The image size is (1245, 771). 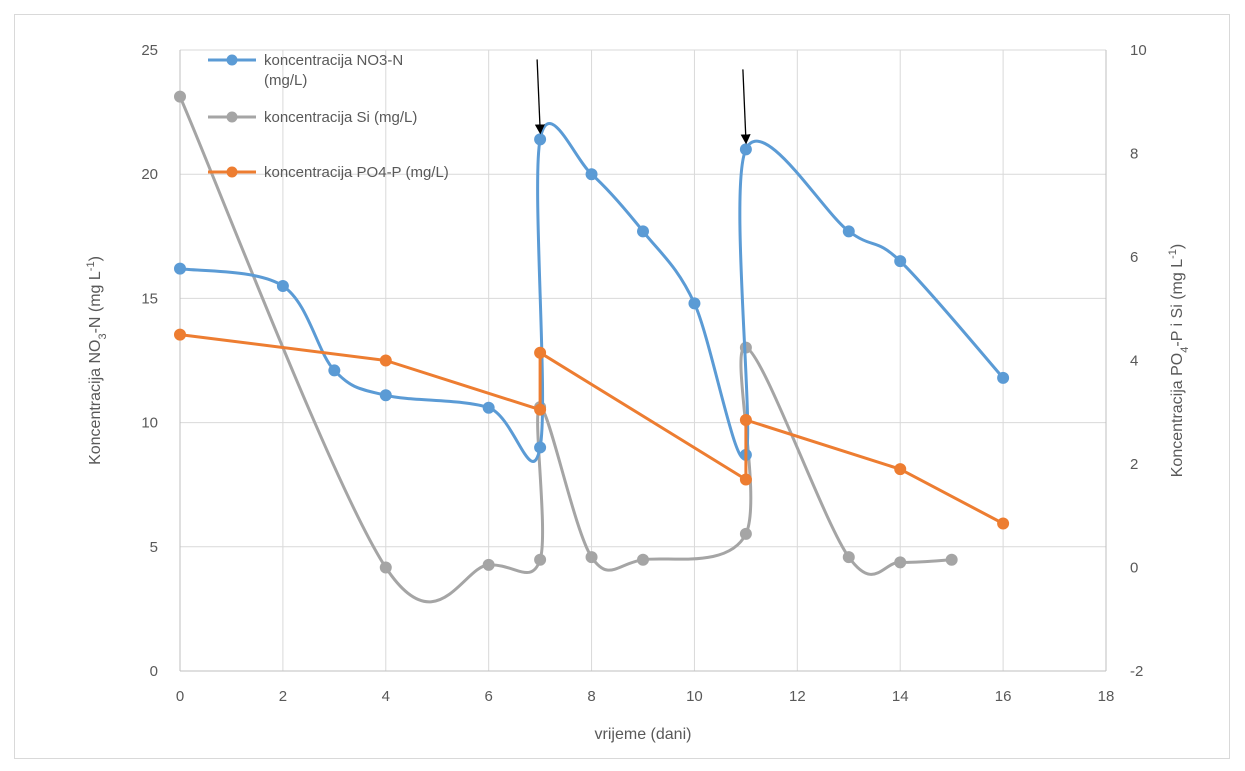 I want to click on x-tick-label: 8, so click(x=591, y=696).